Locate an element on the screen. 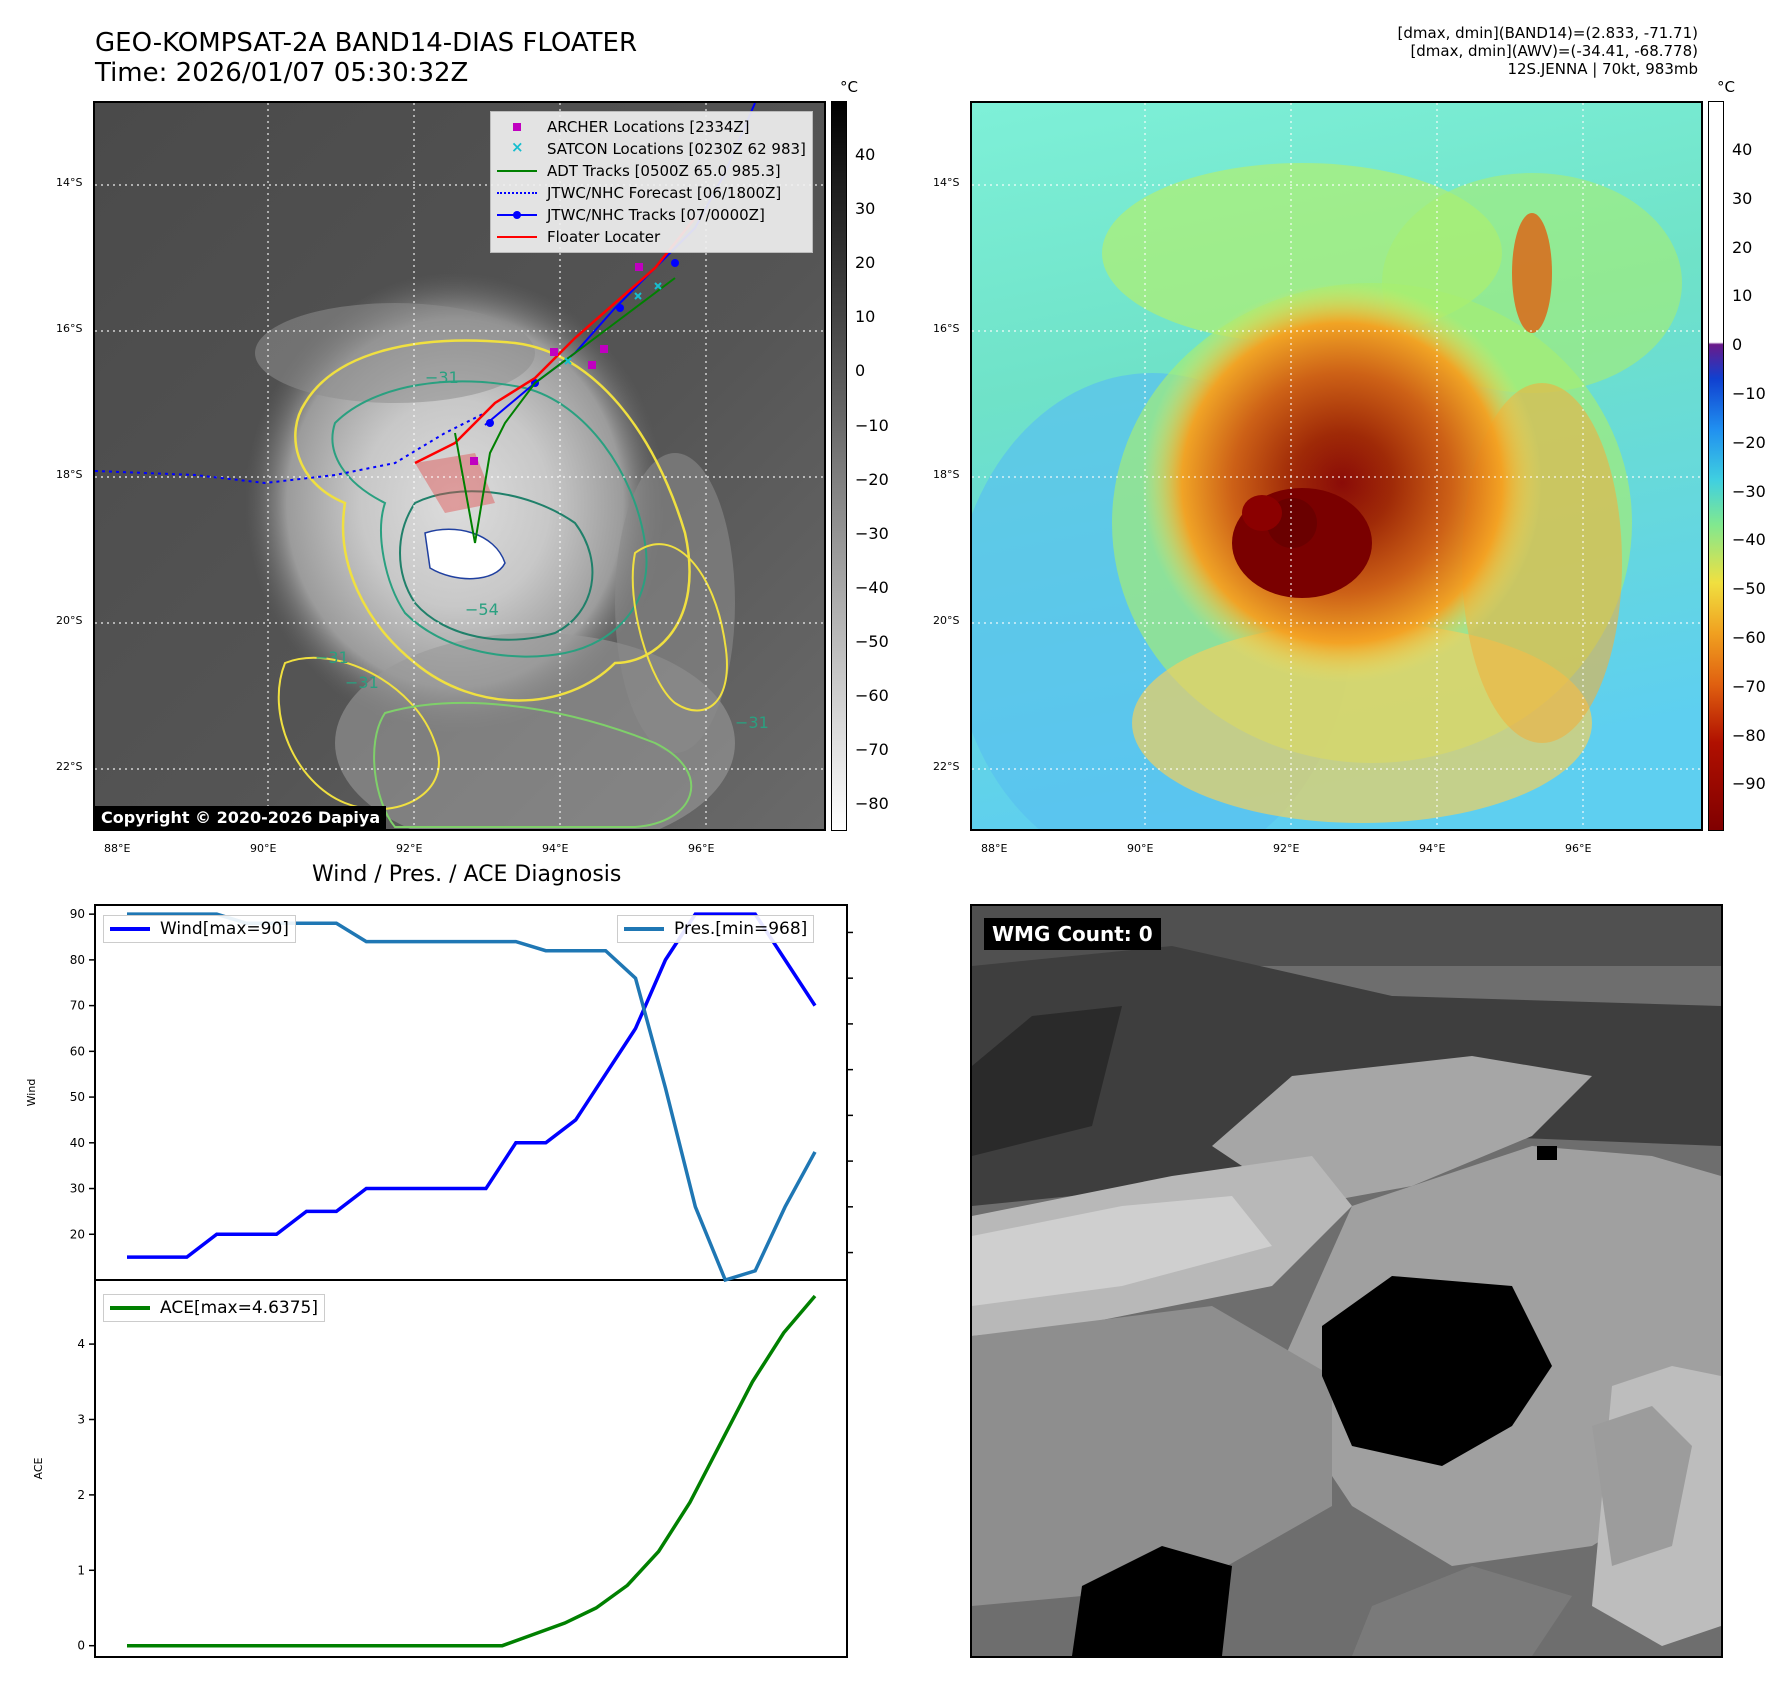 This screenshot has height=1690, width=1788. stats-line-1: [dmax, dmin](BAND14)=(2.833, -71.71) is located at coordinates (1547, 33).